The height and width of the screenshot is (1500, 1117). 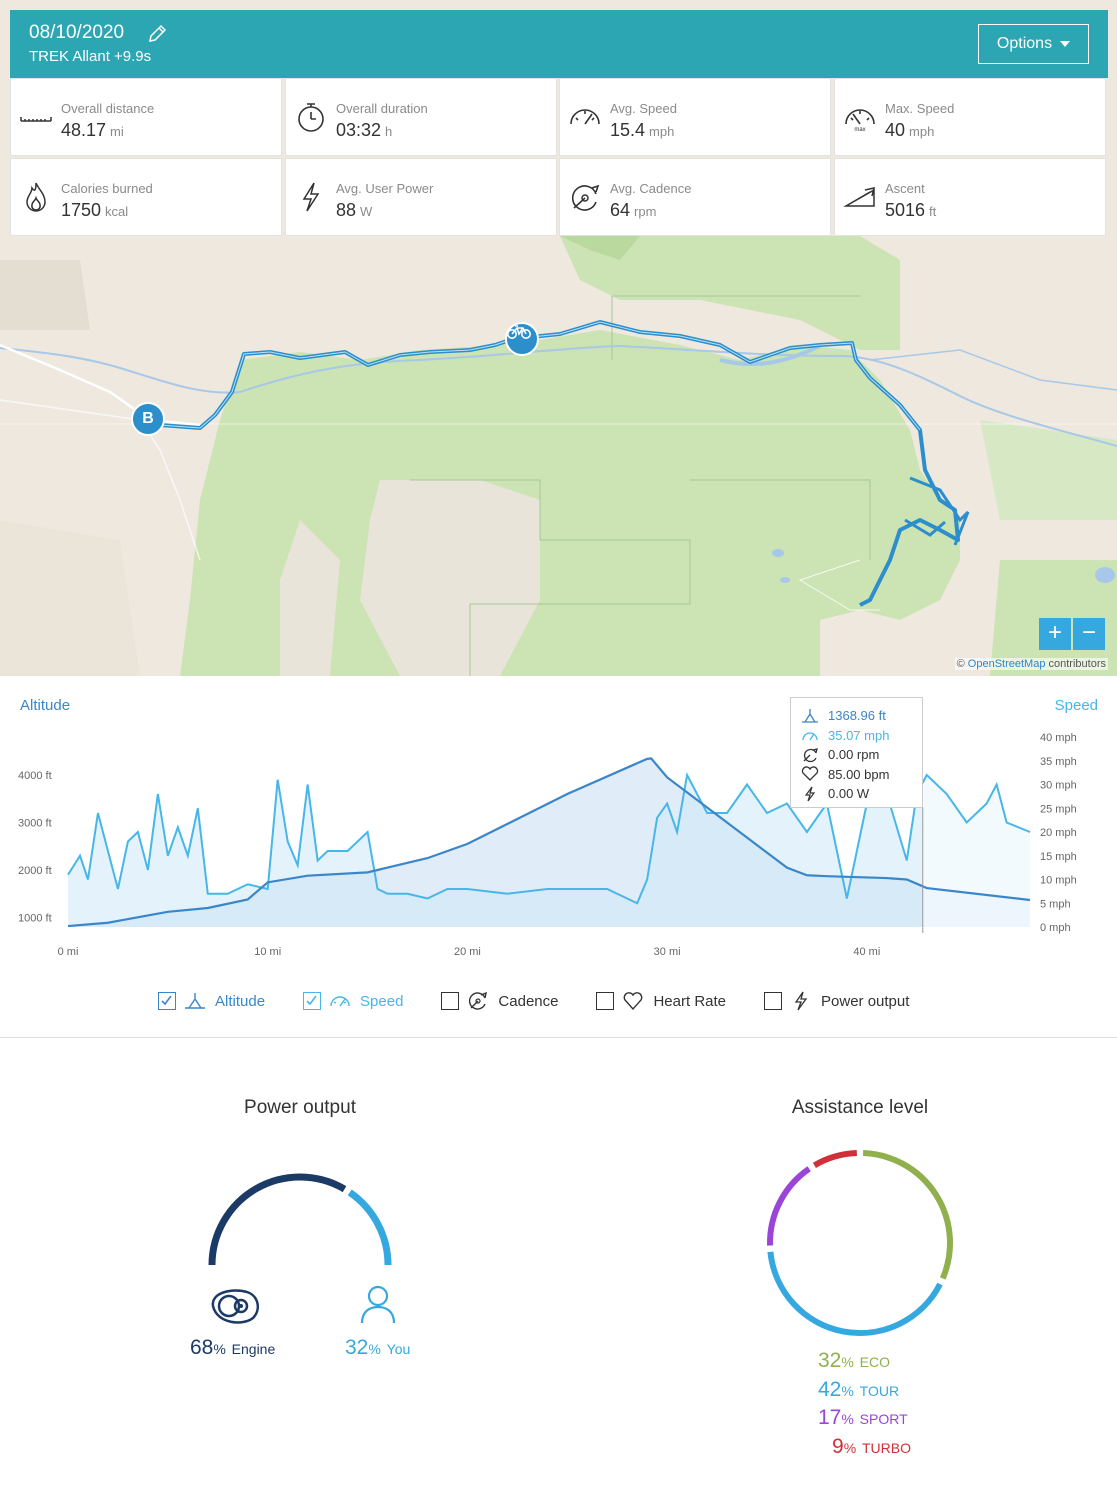 What do you see at coordinates (117, 131) in the screenshot?
I see `stat-unit: mi` at bounding box center [117, 131].